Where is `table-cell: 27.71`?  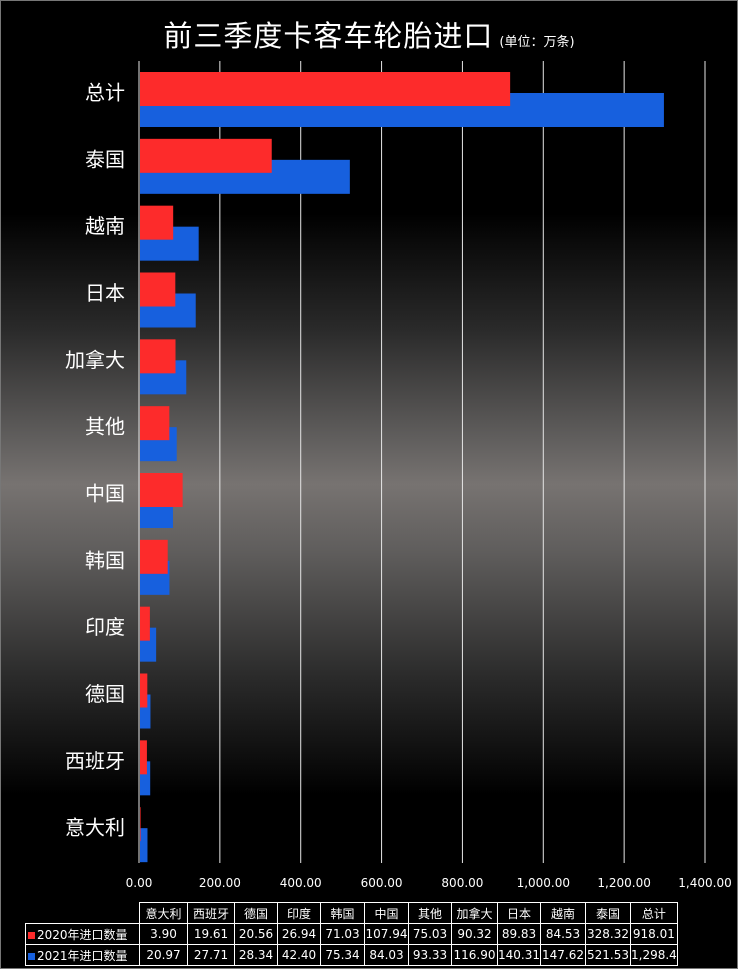 table-cell: 27.71 is located at coordinates (211, 955).